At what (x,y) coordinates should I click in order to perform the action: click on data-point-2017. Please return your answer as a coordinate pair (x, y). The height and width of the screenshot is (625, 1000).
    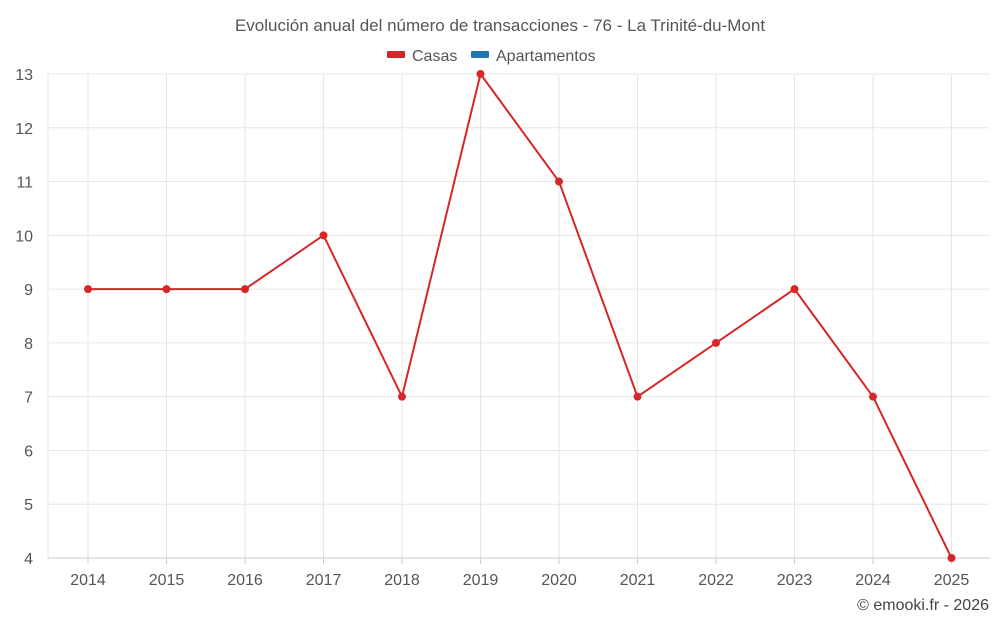
    Looking at the image, I should click on (323, 235).